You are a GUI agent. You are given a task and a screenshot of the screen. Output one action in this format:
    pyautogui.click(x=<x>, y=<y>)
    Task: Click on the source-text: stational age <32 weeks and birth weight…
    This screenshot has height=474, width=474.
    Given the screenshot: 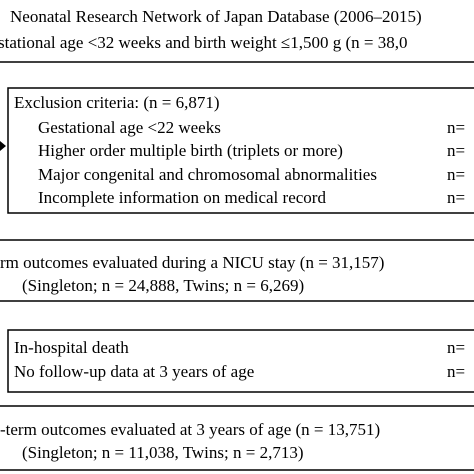 What is the action you would take?
    pyautogui.click(x=204, y=42)
    